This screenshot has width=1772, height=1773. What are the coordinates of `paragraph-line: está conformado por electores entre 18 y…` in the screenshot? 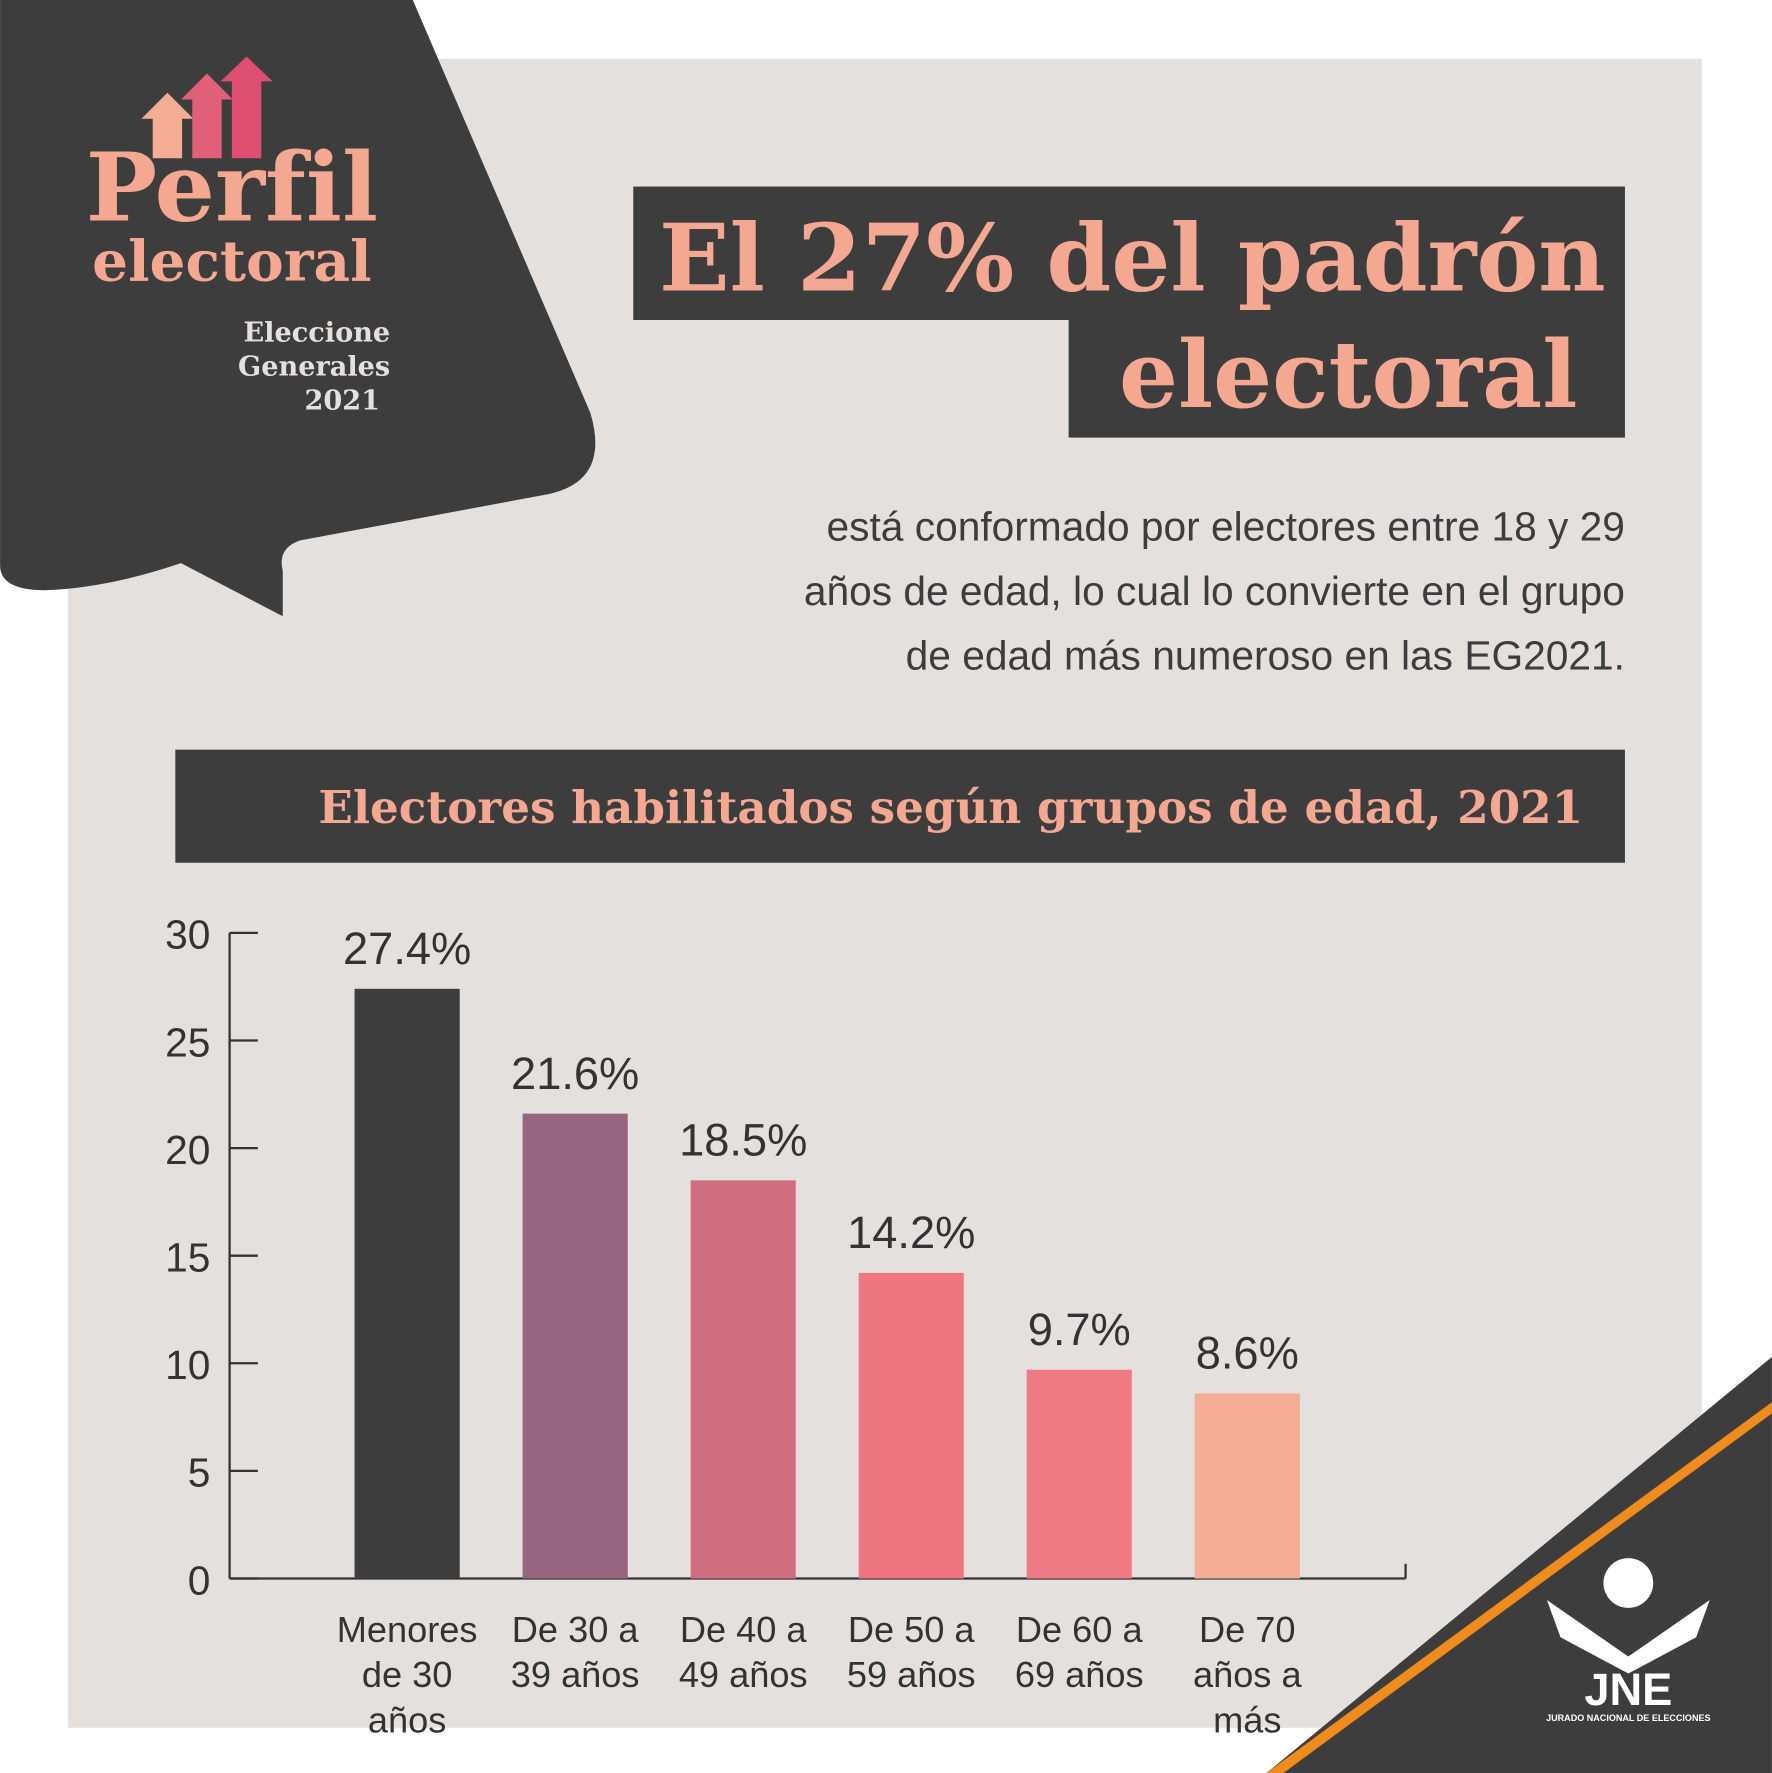 It's located at (1226, 526).